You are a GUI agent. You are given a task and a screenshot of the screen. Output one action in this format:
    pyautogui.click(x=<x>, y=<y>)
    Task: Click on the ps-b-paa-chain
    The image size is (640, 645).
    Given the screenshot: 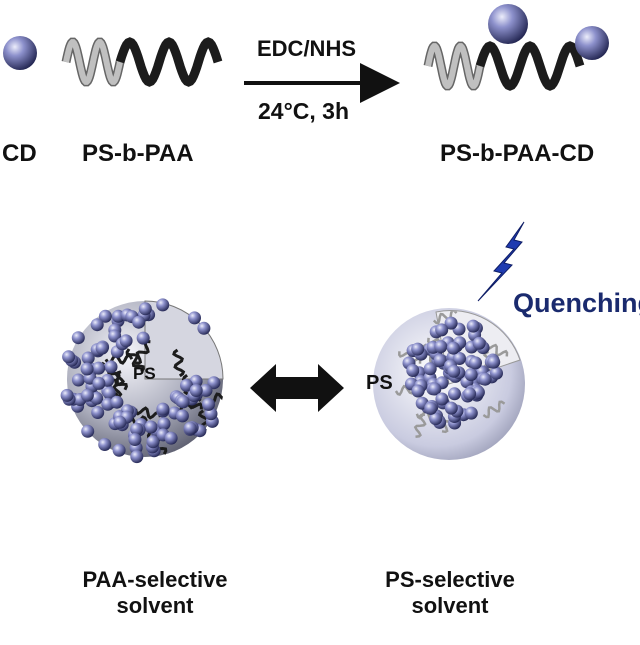 What is the action you would take?
    pyautogui.click(x=142, y=62)
    